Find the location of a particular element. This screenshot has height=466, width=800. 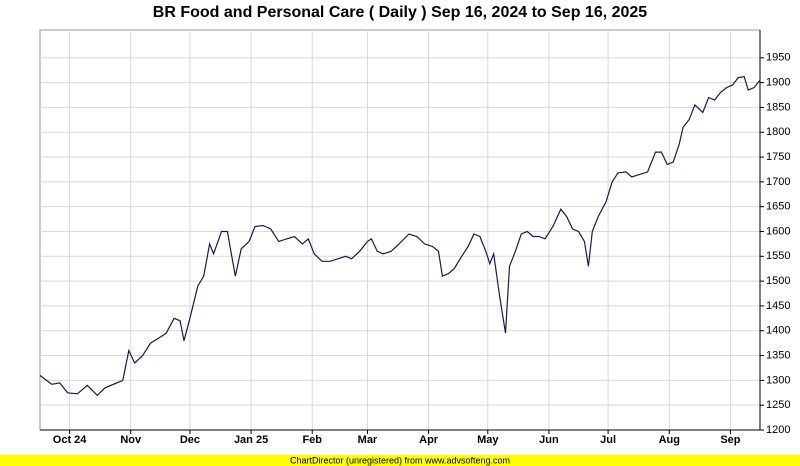

x-tick-label: Mar is located at coordinates (368, 440).